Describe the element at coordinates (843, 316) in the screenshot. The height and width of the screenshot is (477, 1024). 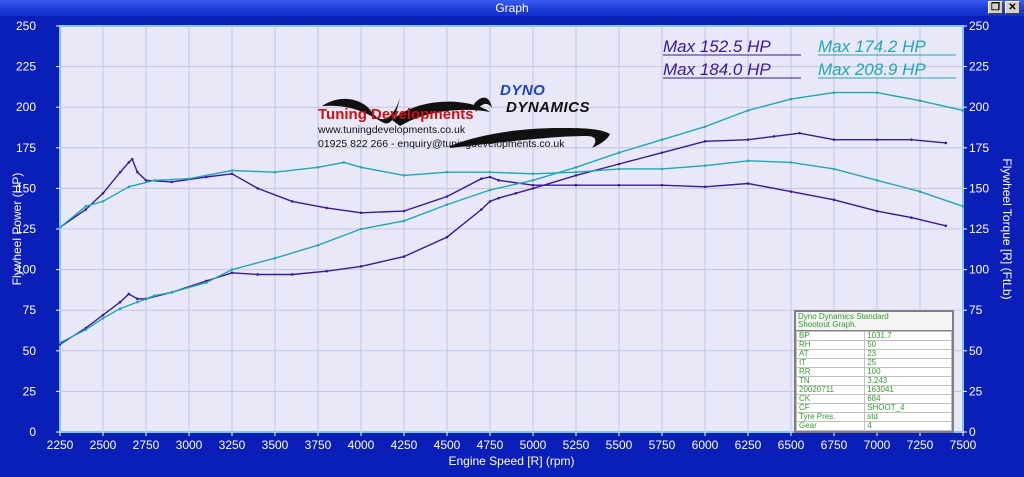
I see `info-table-header-line1: Dyno Dynamics Standard` at that location.